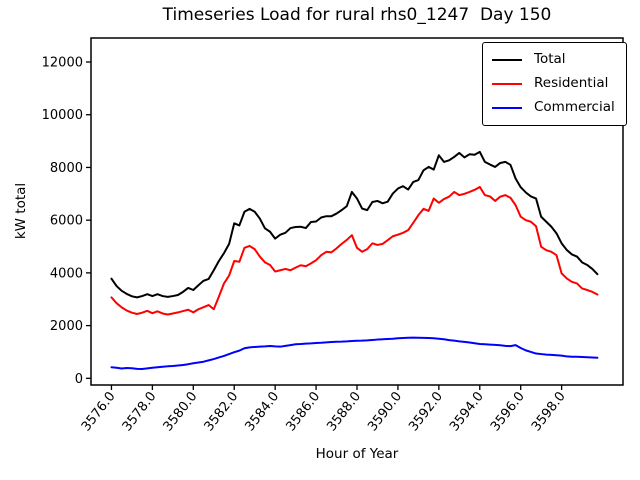  I want to click on y-tick-label: 10000, so click(62, 115).